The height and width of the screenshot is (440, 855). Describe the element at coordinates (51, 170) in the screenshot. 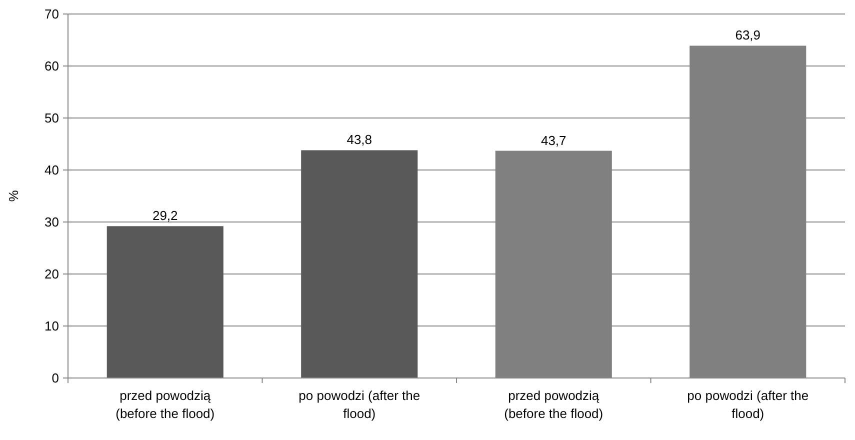

I see `y-tick-label: 40` at that location.